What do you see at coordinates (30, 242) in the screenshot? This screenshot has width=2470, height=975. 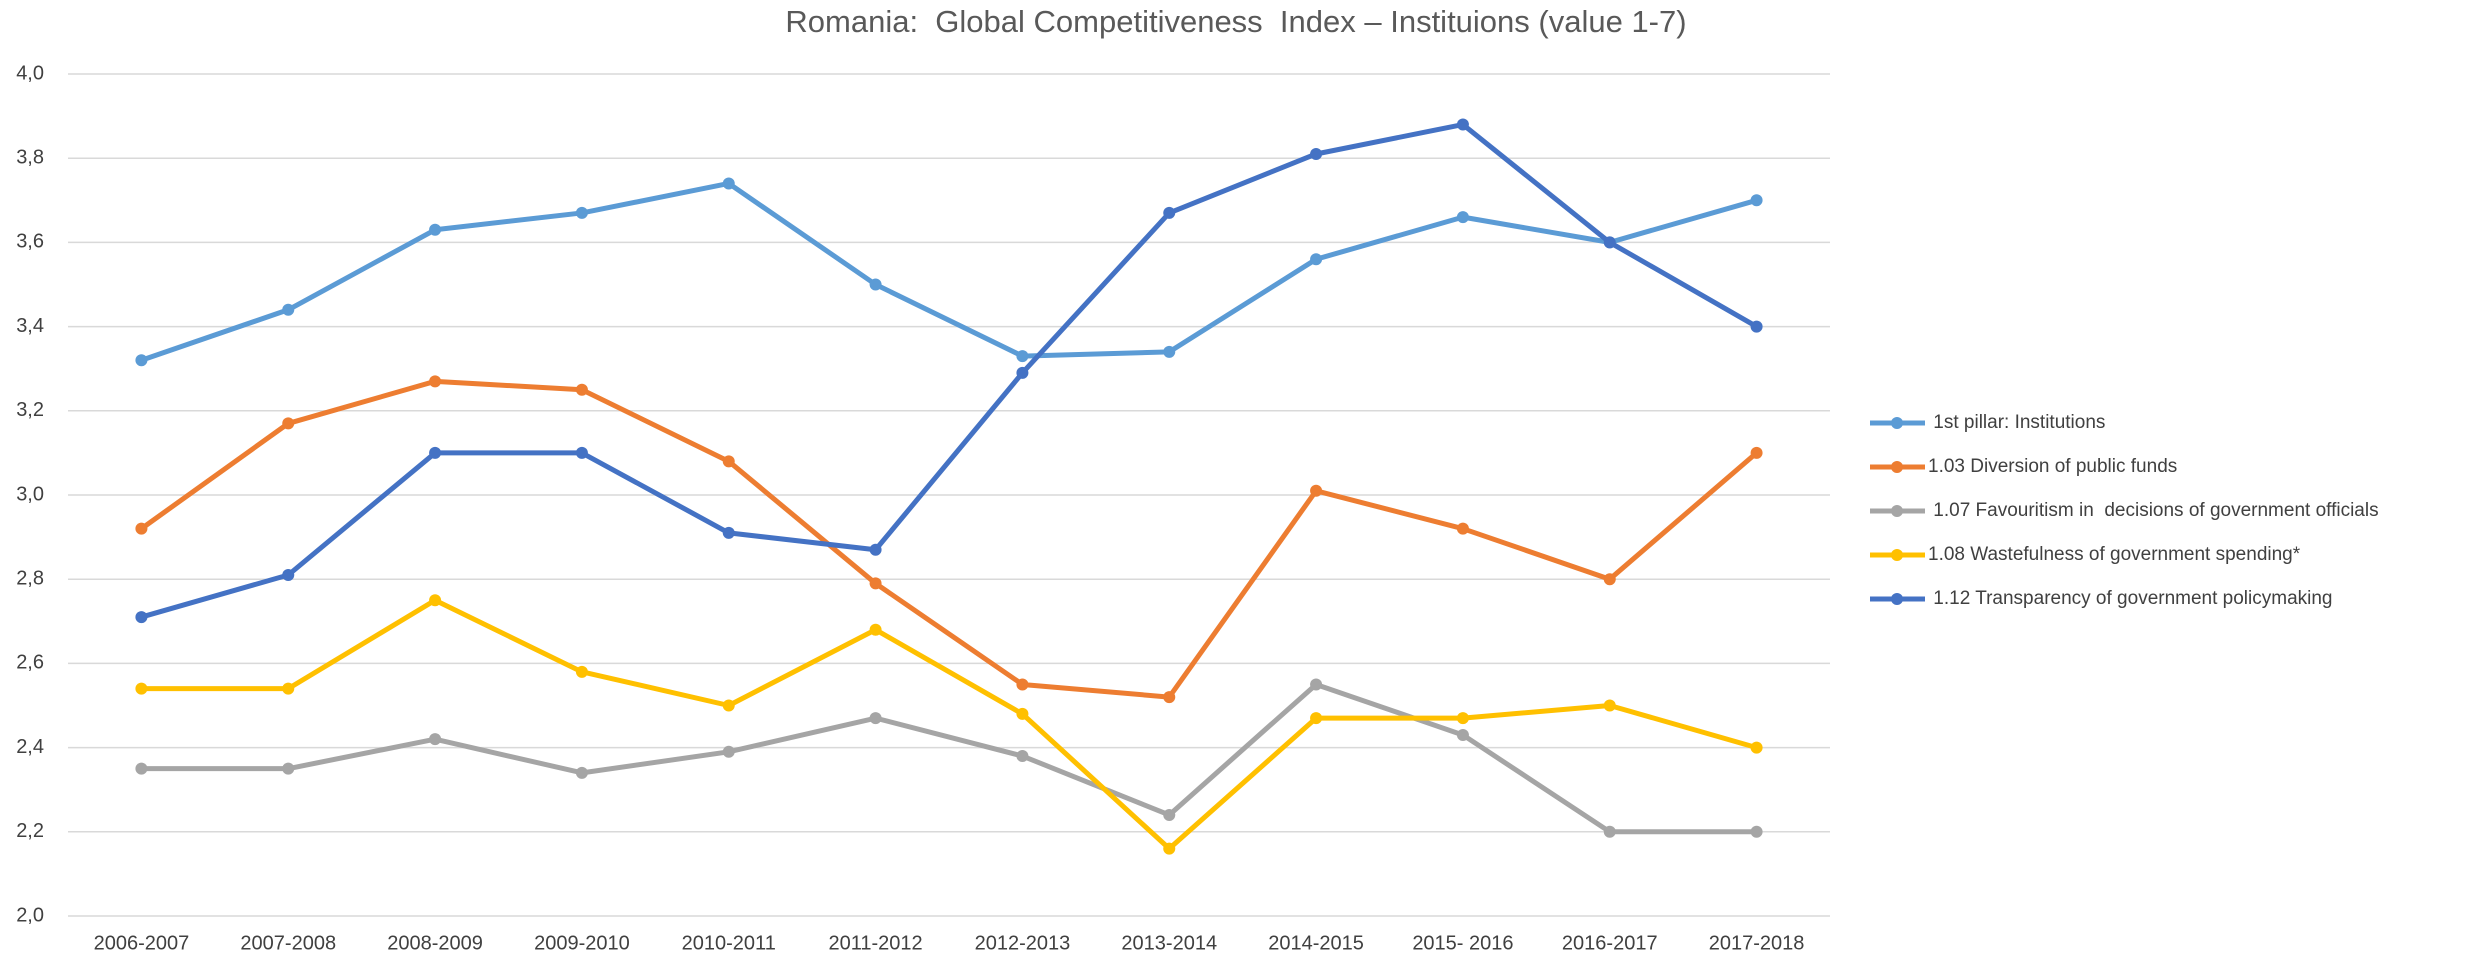 I see `y-tick-label: 3,6` at bounding box center [30, 242].